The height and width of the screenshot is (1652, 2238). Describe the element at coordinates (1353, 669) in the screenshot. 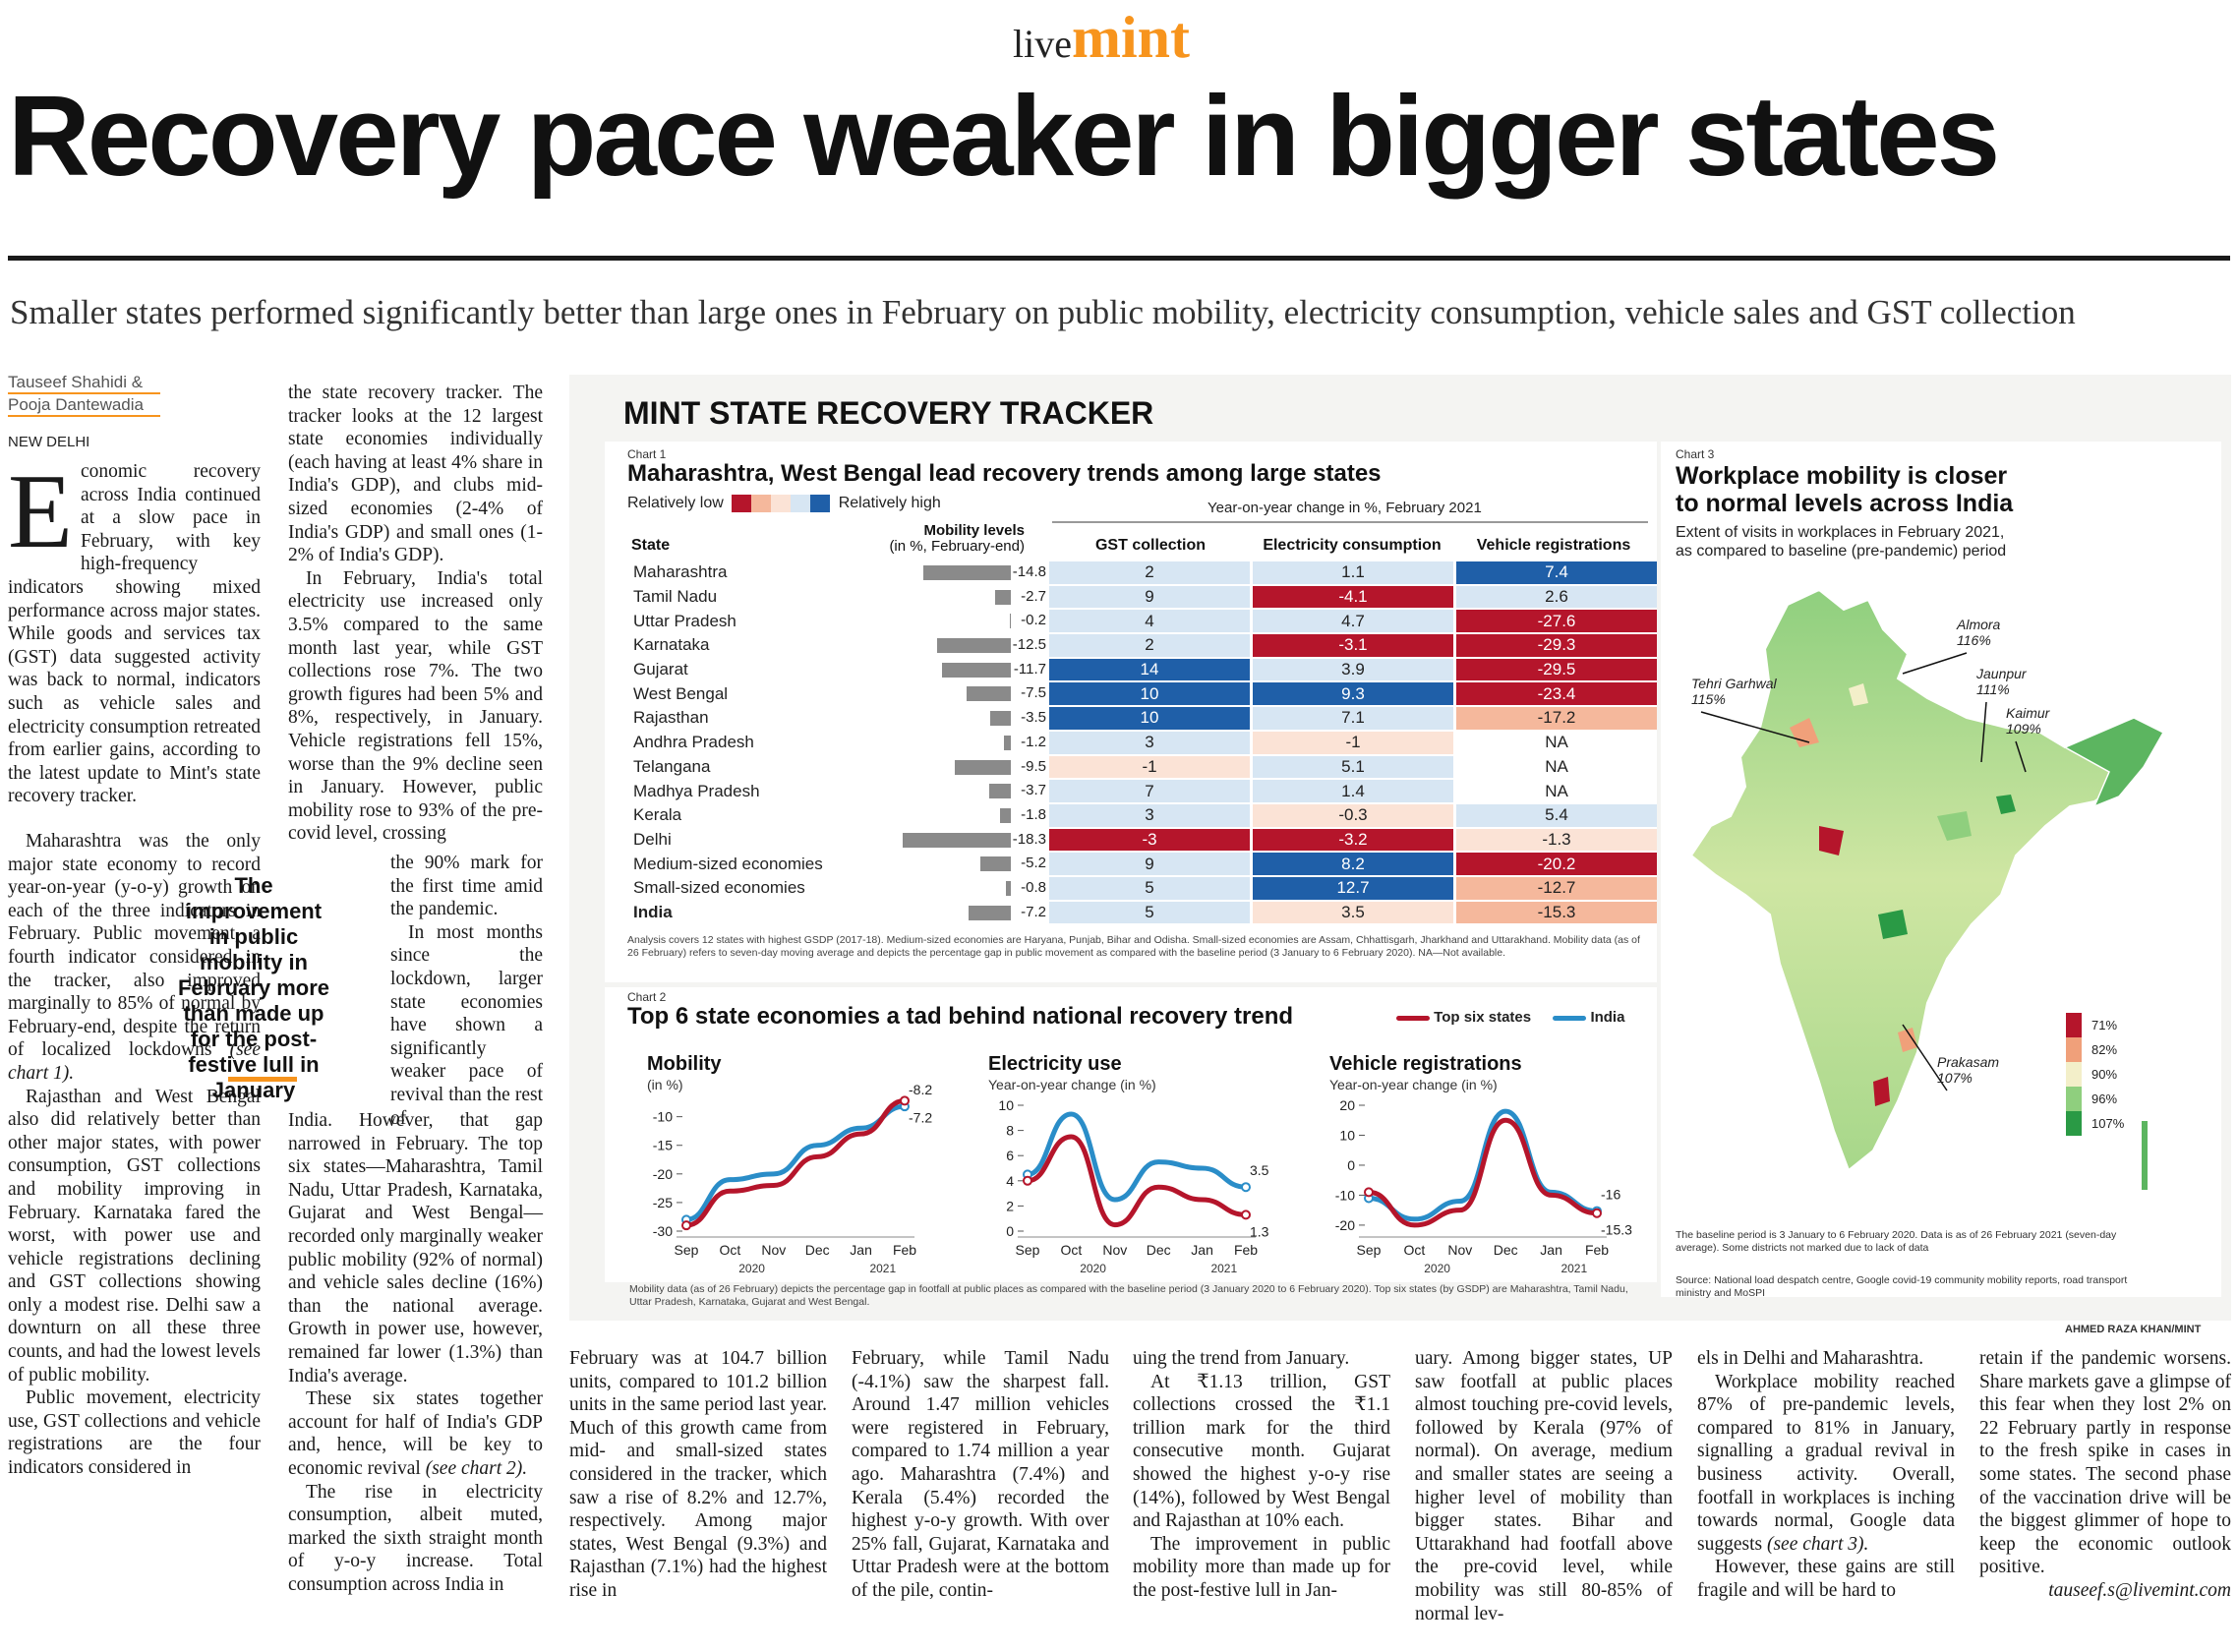

I see `elec-cell: 3.9` at that location.